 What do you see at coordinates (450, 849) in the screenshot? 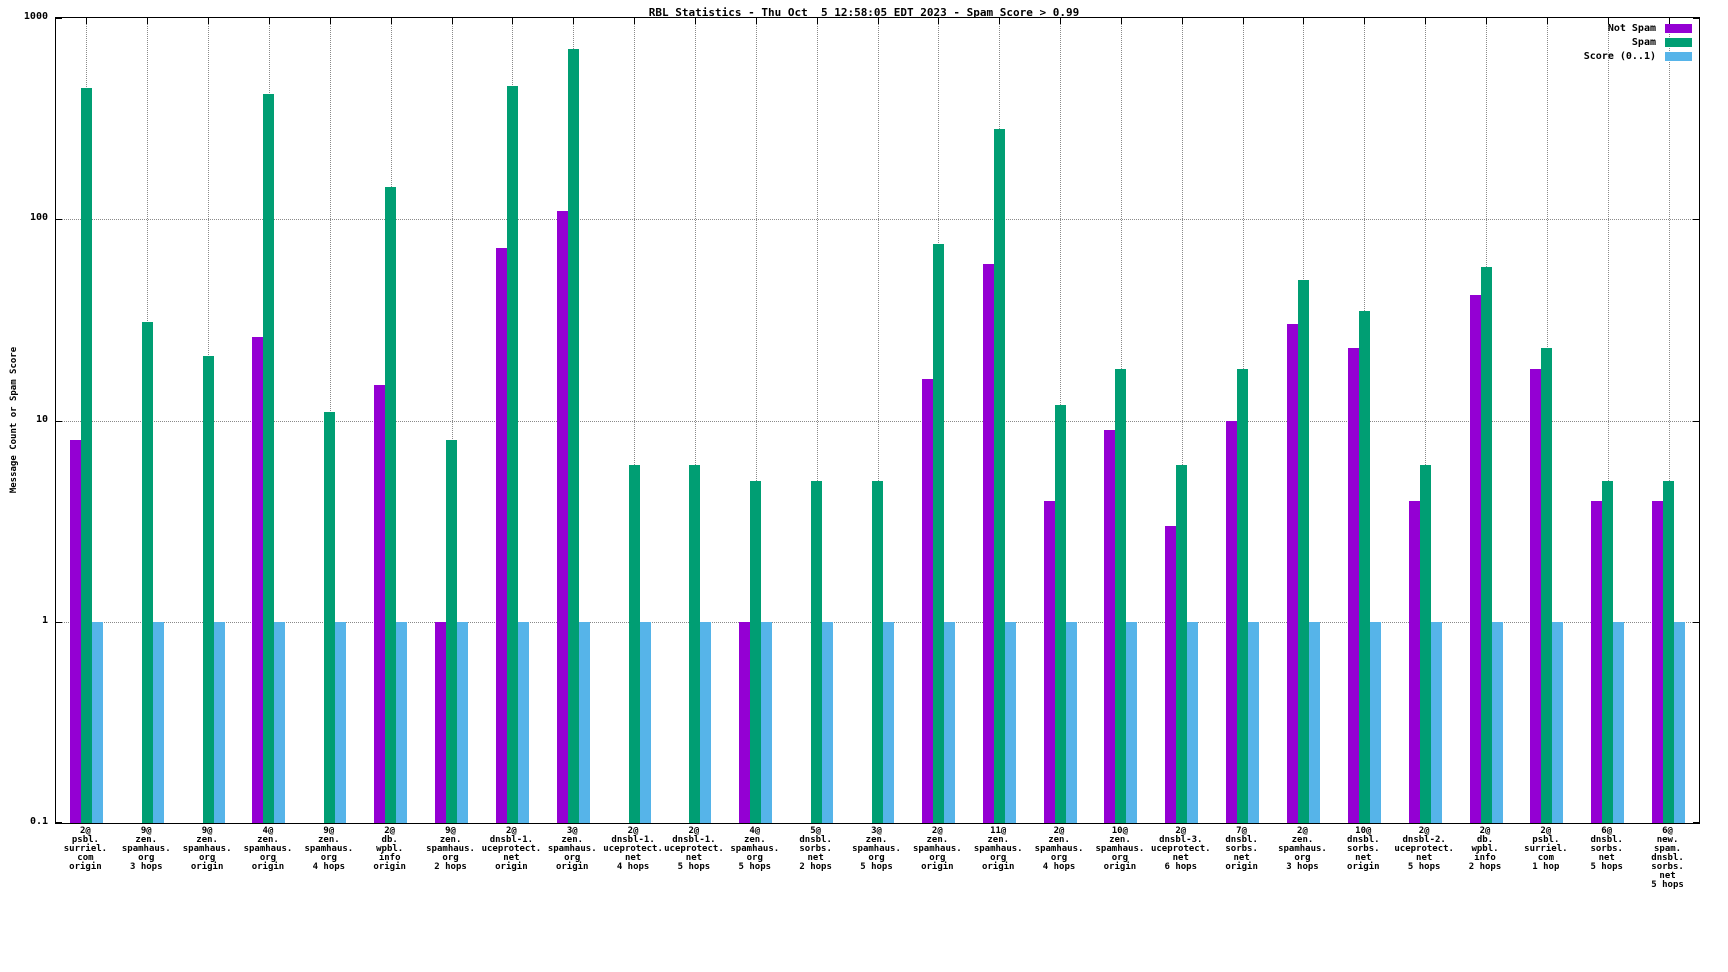
I see `x-category-label: 9@ zen. spamhaus. org 2 hops` at bounding box center [450, 849].